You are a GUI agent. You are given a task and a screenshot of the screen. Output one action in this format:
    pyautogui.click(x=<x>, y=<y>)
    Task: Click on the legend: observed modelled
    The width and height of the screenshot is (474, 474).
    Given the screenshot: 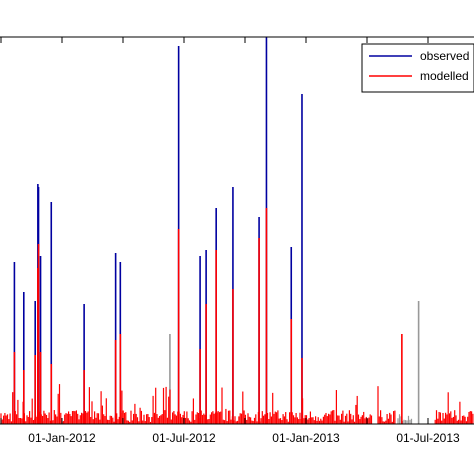 What is the action you would take?
    pyautogui.click(x=417, y=68)
    